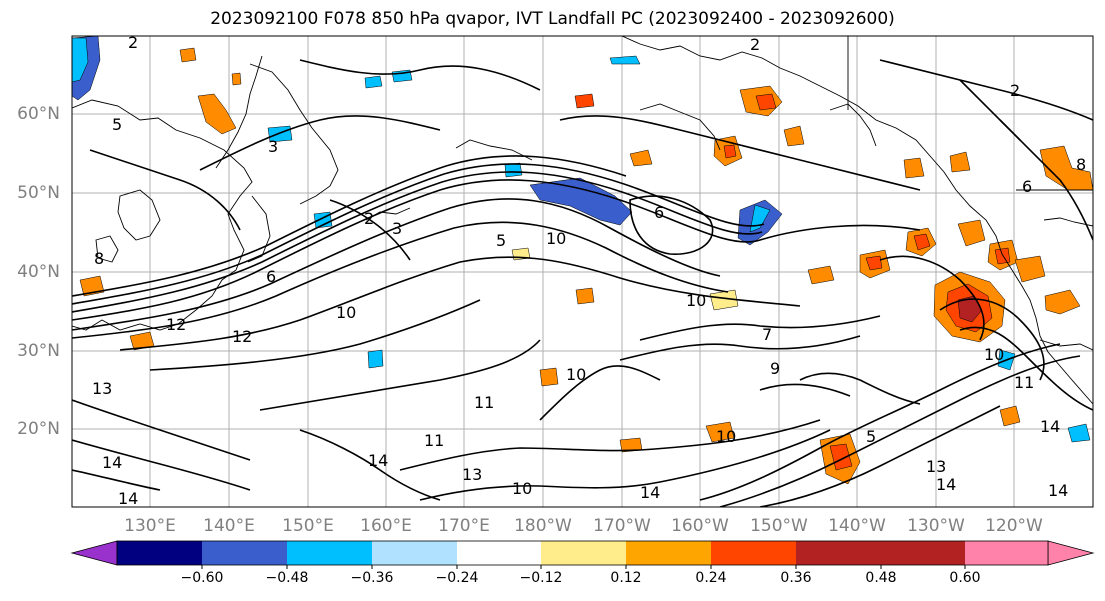  What do you see at coordinates (38, 114) in the screenshot?
I see `latitude-label: 60°N` at bounding box center [38, 114].